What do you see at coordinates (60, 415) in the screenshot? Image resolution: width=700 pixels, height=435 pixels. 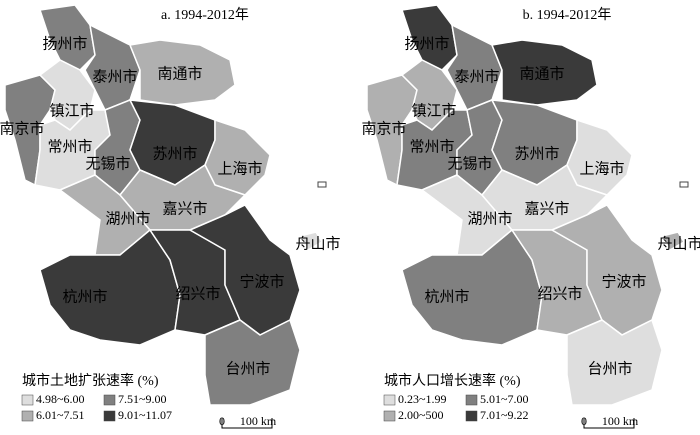 I see `legend-label: 6.01~7.51` at bounding box center [60, 415].